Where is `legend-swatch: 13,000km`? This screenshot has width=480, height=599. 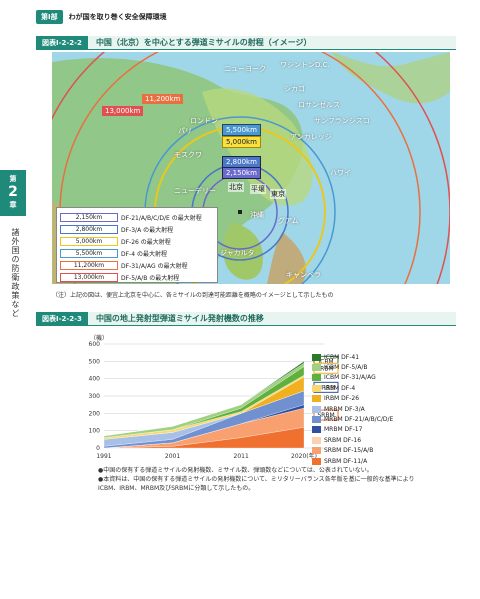 legend-swatch: 13,000km is located at coordinates (89, 277).